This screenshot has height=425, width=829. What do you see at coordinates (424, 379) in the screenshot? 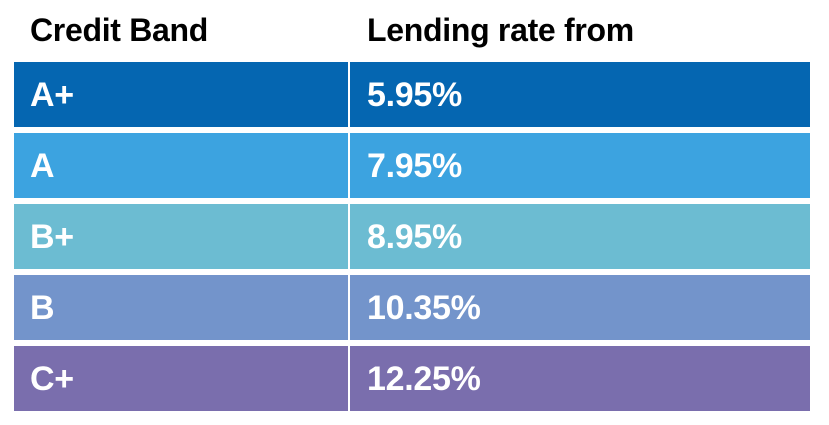
I see `lending-rate-value: 12.25%` at bounding box center [424, 379].